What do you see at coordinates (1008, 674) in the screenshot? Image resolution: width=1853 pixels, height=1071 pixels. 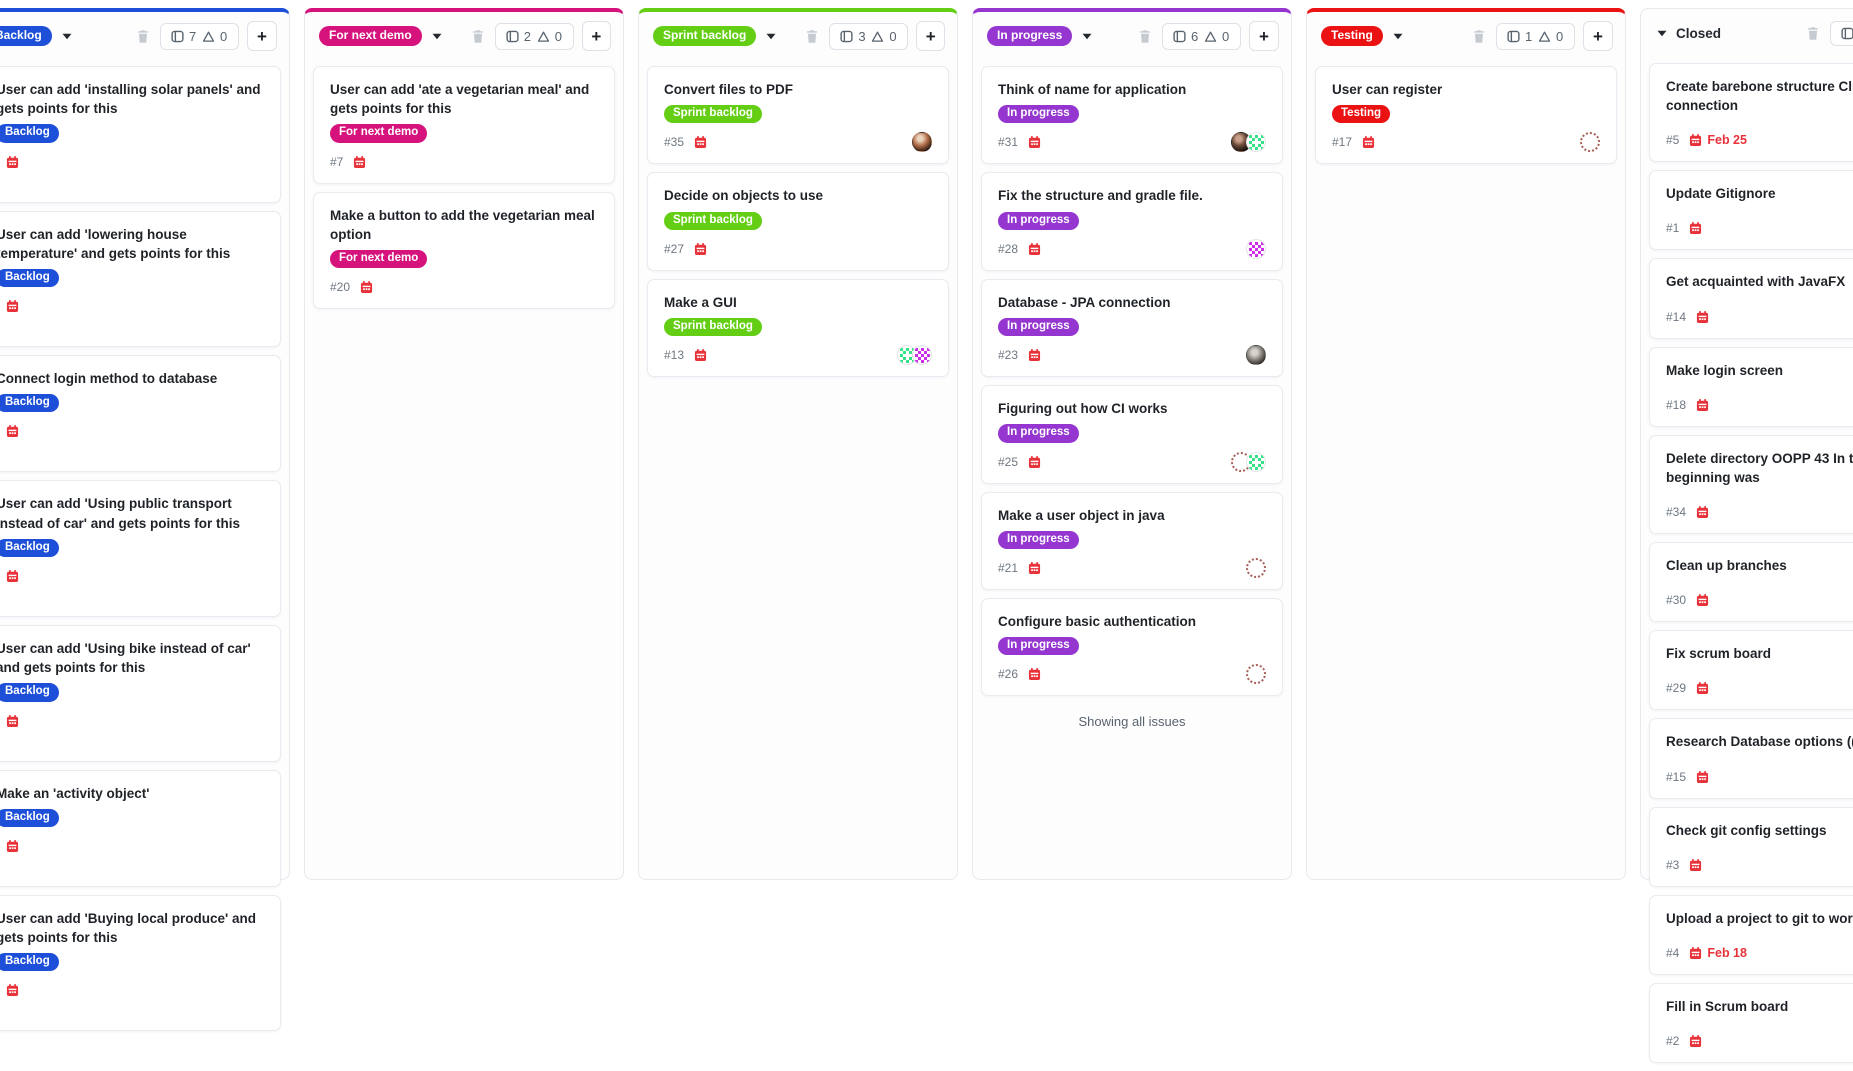 I see `card-number: #26` at bounding box center [1008, 674].